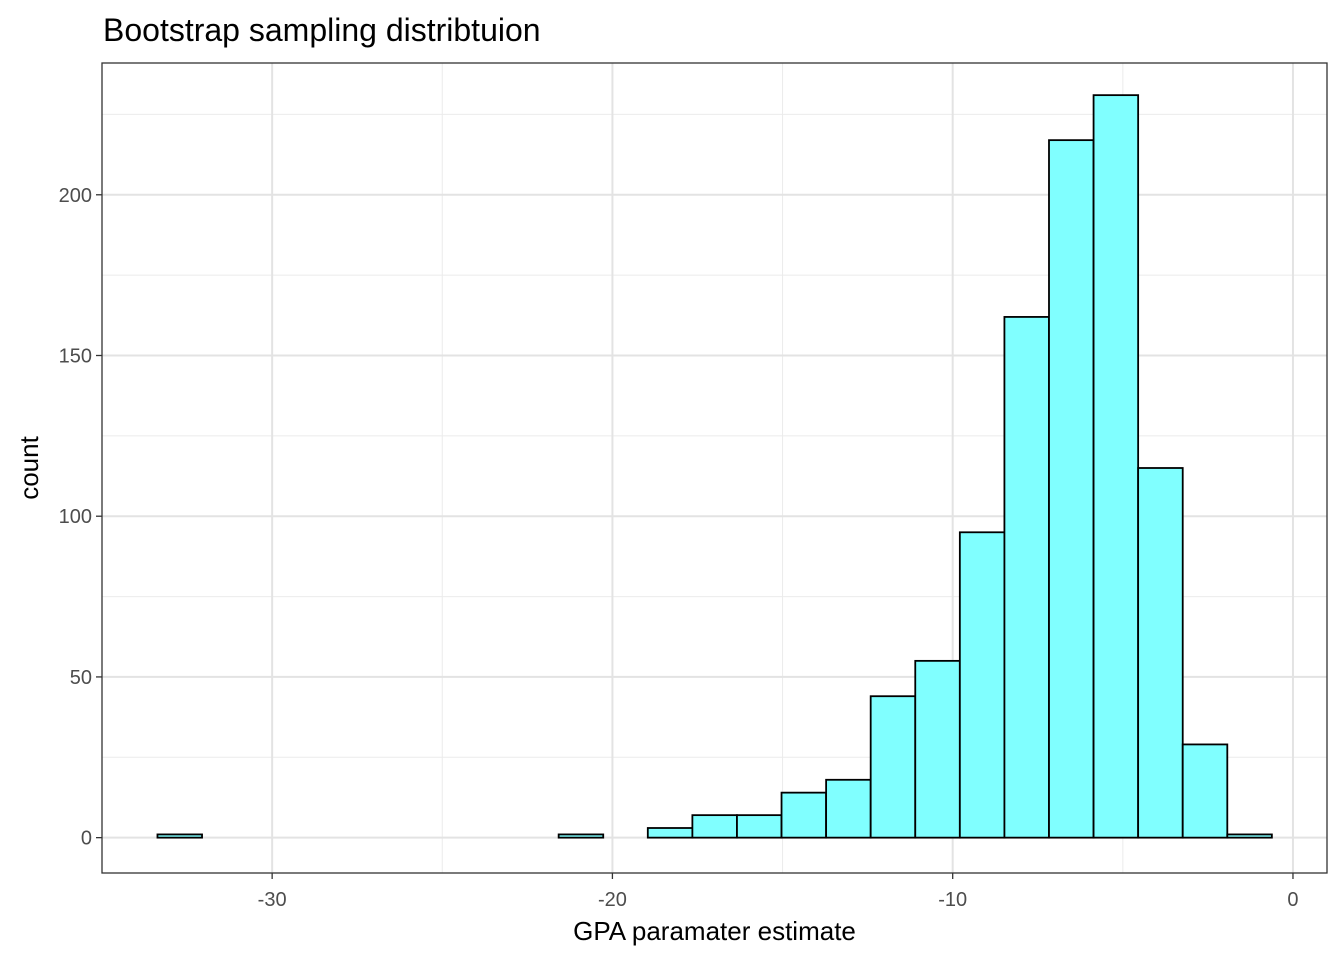 The width and height of the screenshot is (1344, 960). I want to click on y-tick-label: 50, so click(81, 678).